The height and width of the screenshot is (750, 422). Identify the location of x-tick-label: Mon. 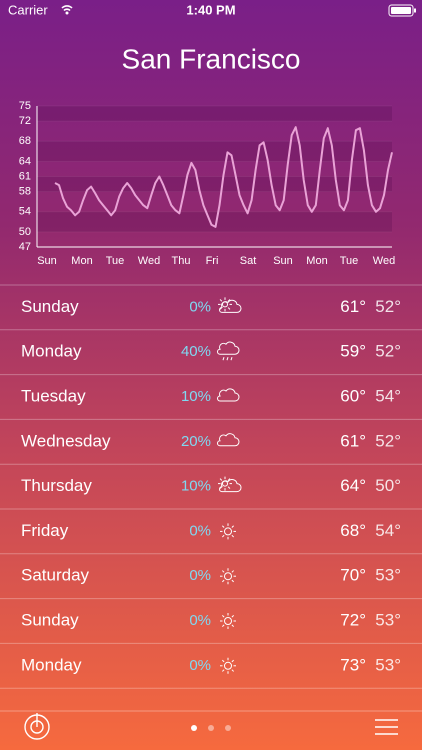
(316, 261).